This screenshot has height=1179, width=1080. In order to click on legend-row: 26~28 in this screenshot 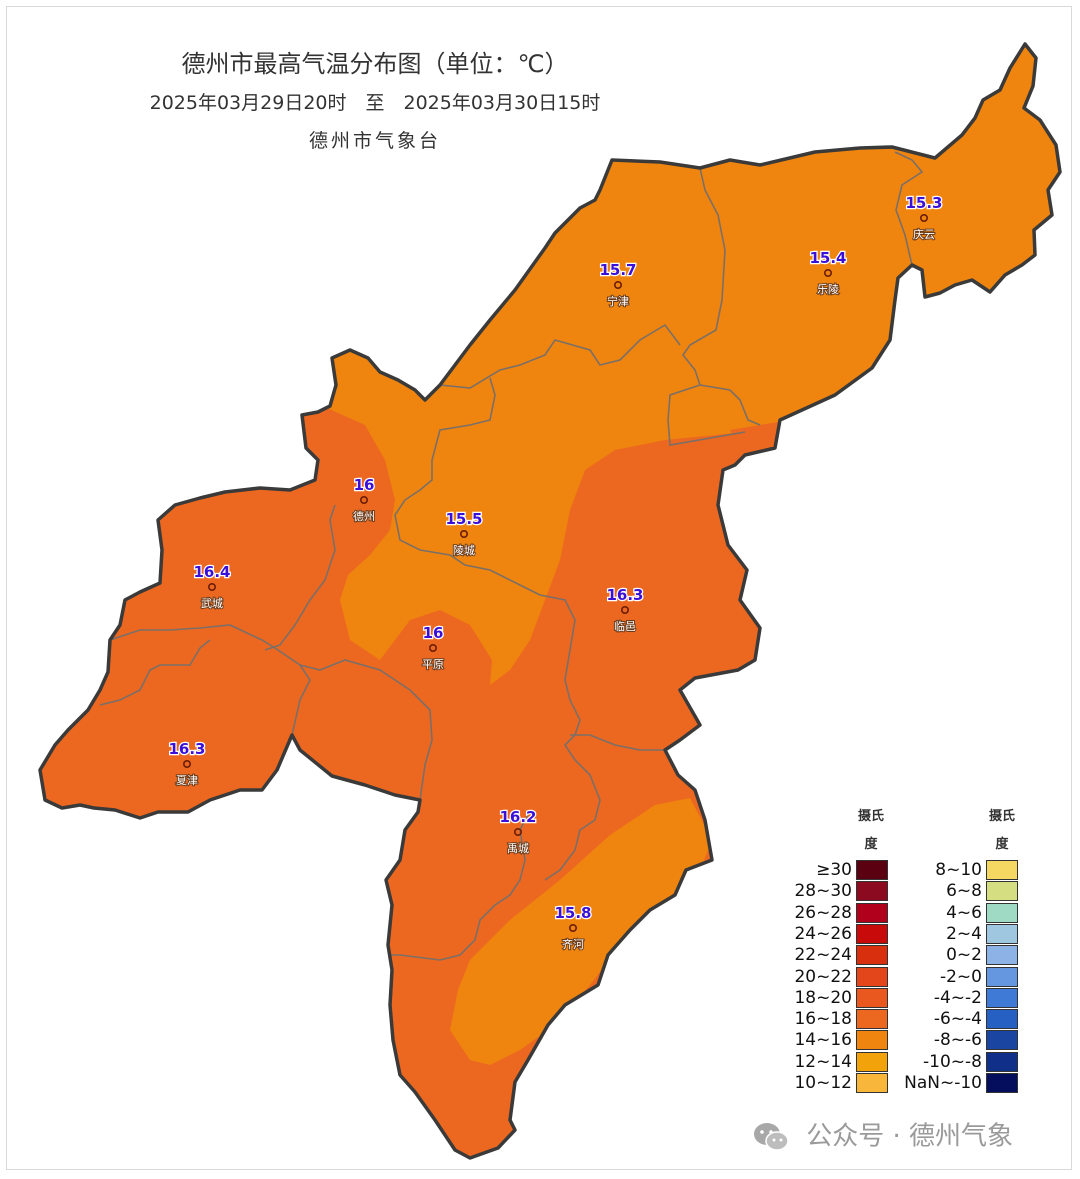, I will do `click(445, 913)`.